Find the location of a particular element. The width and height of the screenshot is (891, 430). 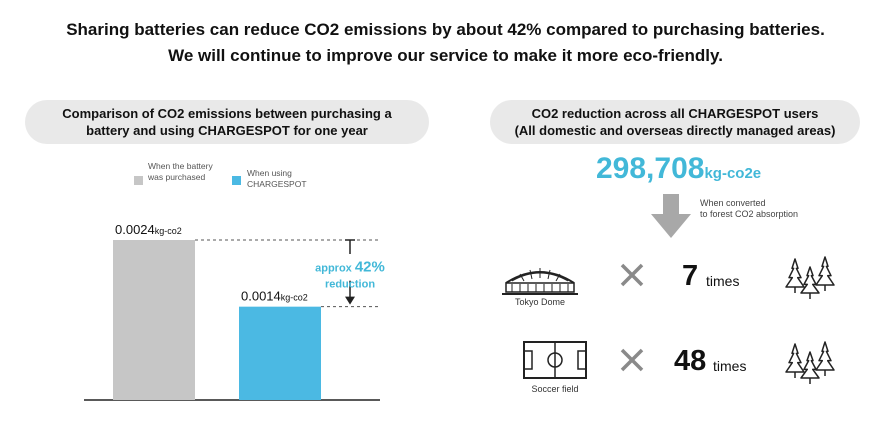

conversion-label: When converted to forest CO2 absorption is located at coordinates (749, 209).